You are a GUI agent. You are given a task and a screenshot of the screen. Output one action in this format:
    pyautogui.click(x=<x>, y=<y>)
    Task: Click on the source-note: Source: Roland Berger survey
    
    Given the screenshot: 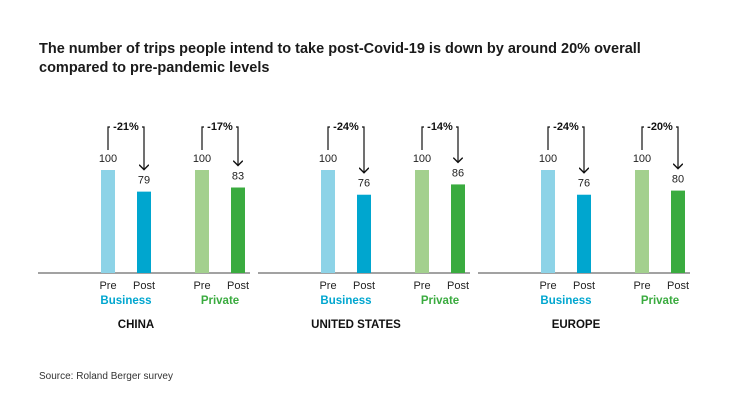 What is the action you would take?
    pyautogui.click(x=106, y=376)
    